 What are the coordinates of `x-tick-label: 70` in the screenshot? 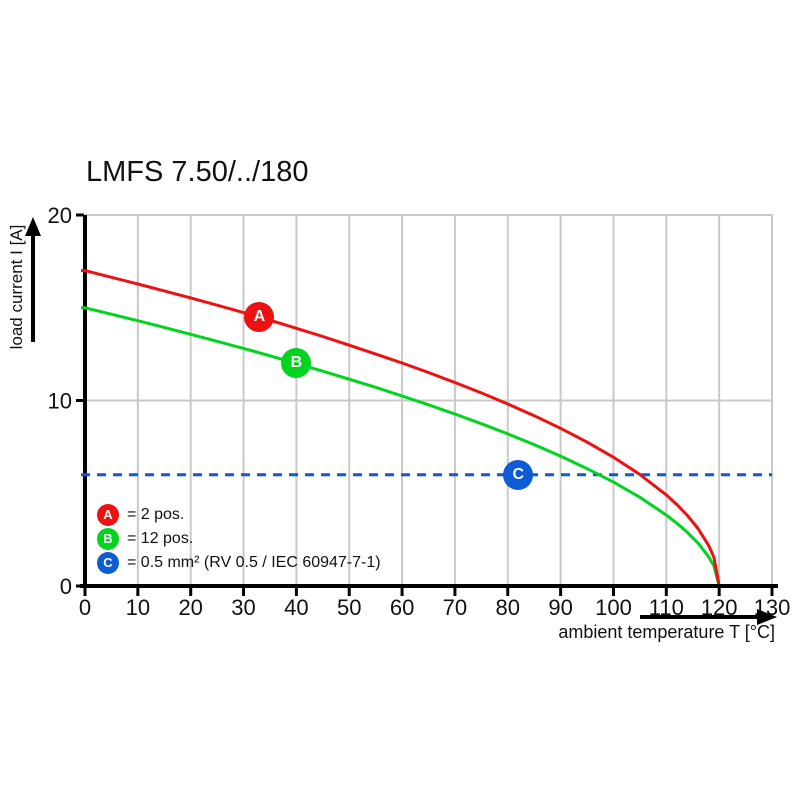 It's located at (455, 607).